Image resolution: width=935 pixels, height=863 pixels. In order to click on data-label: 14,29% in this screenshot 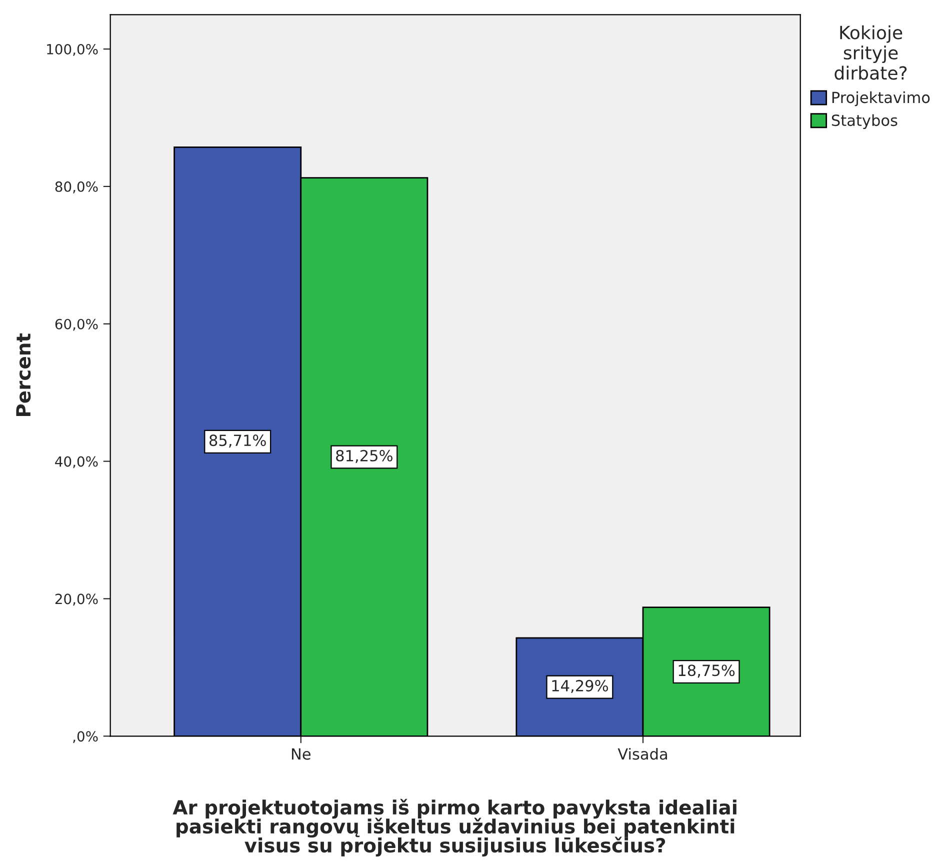, I will do `click(580, 687)`.